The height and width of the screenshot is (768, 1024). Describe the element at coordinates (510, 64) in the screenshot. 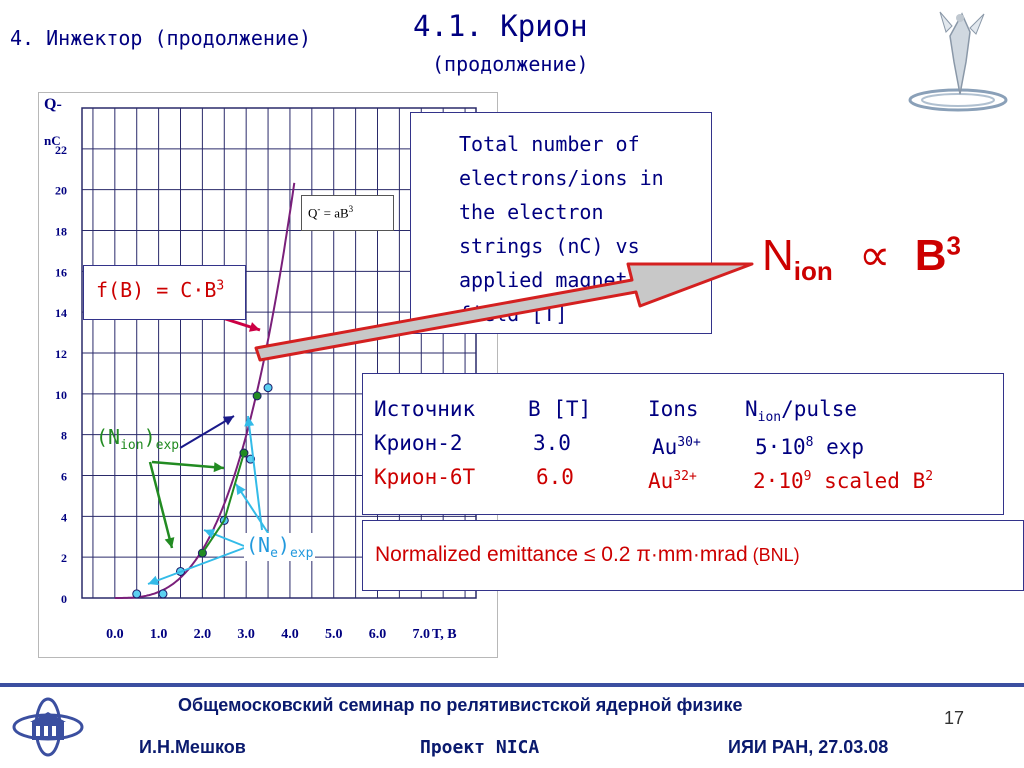

I see `slide-subtitle: (продолжение)` at that location.